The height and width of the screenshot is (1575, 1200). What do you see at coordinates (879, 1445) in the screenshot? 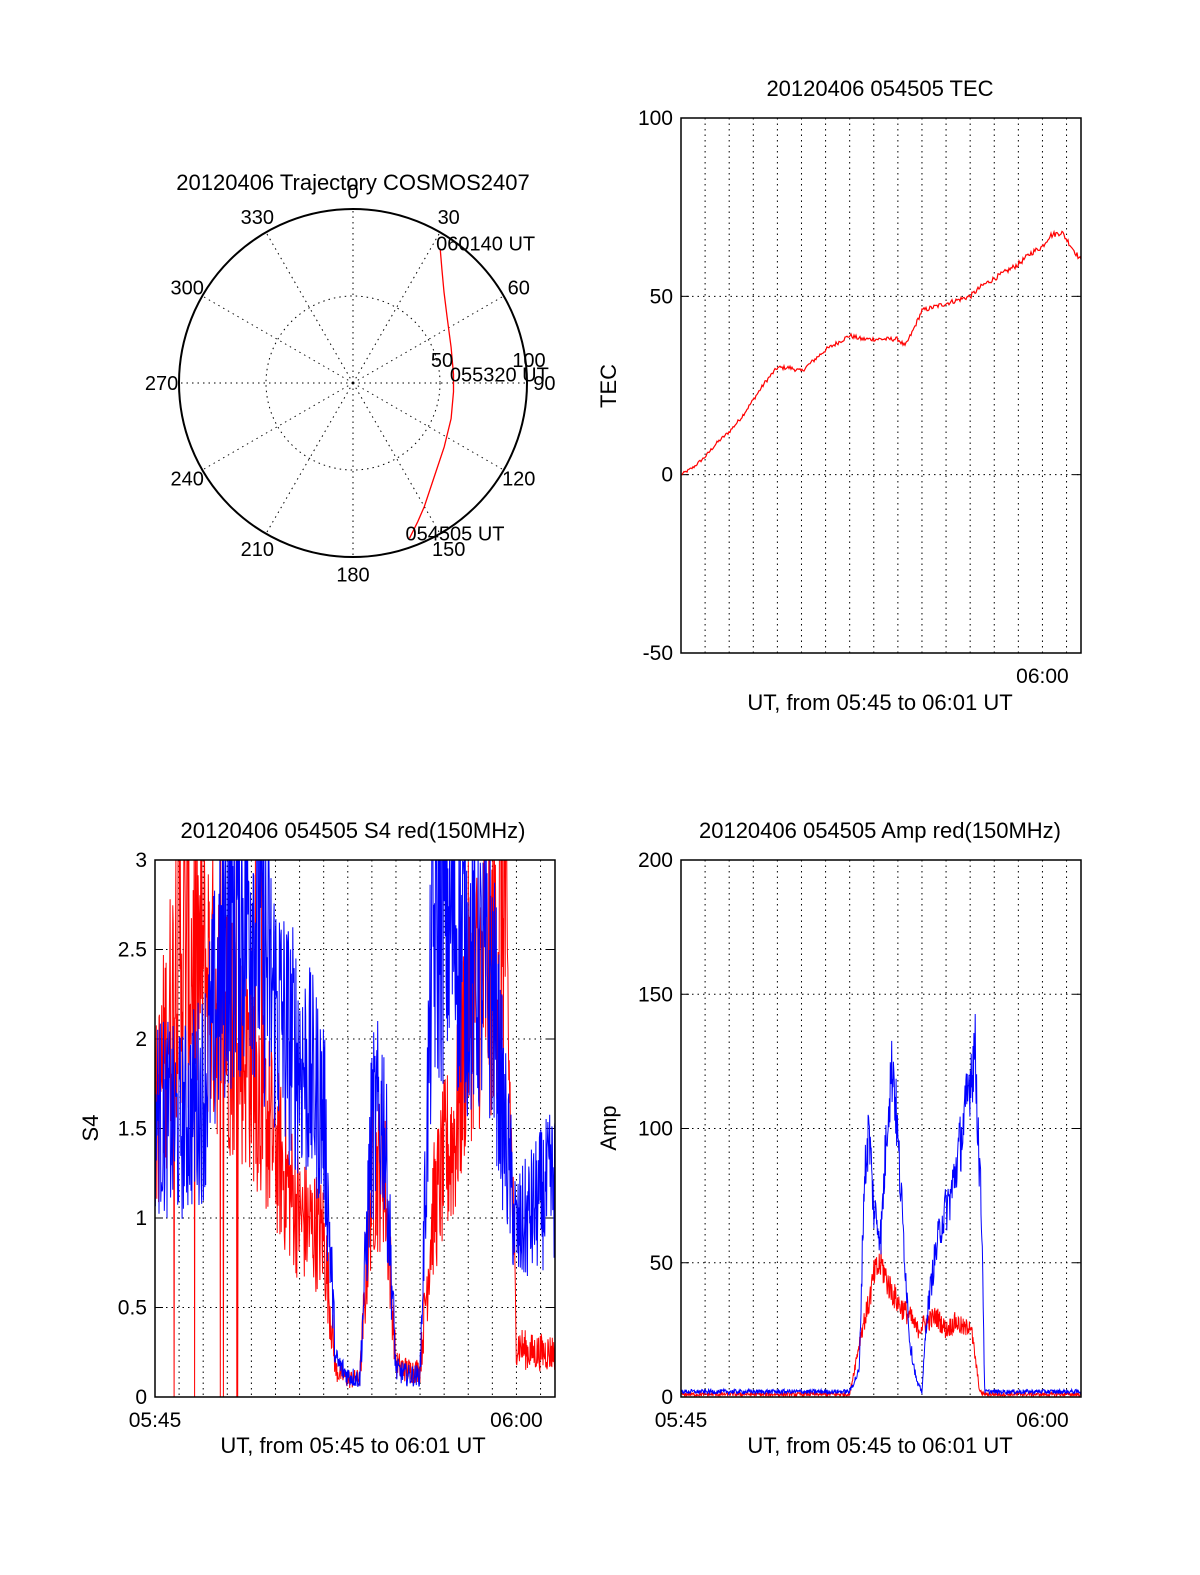
I see `amp-xlabel: UT, from 05:45 to 06:01 UT` at bounding box center [879, 1445].